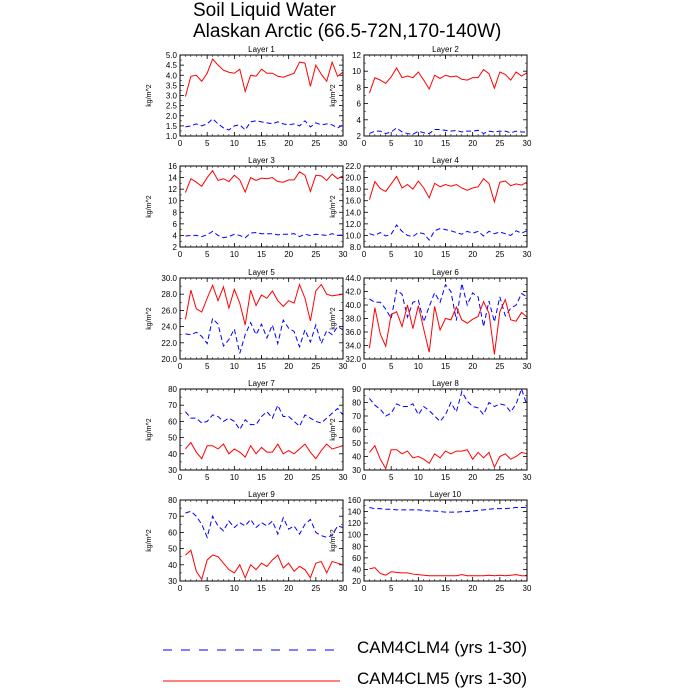 This screenshot has height=700, width=700. Describe the element at coordinates (172, 405) in the screenshot. I see `y-tick-label: 70` at that location.